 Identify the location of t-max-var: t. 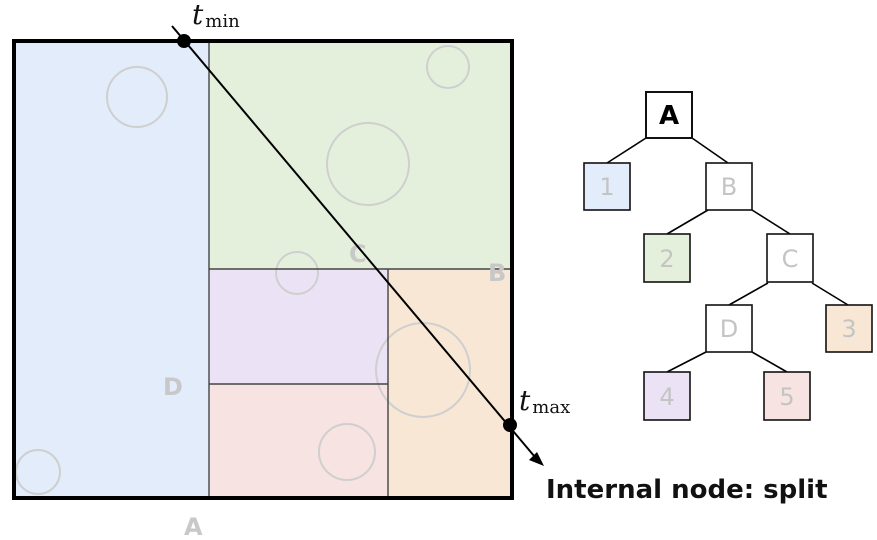
(525, 400).